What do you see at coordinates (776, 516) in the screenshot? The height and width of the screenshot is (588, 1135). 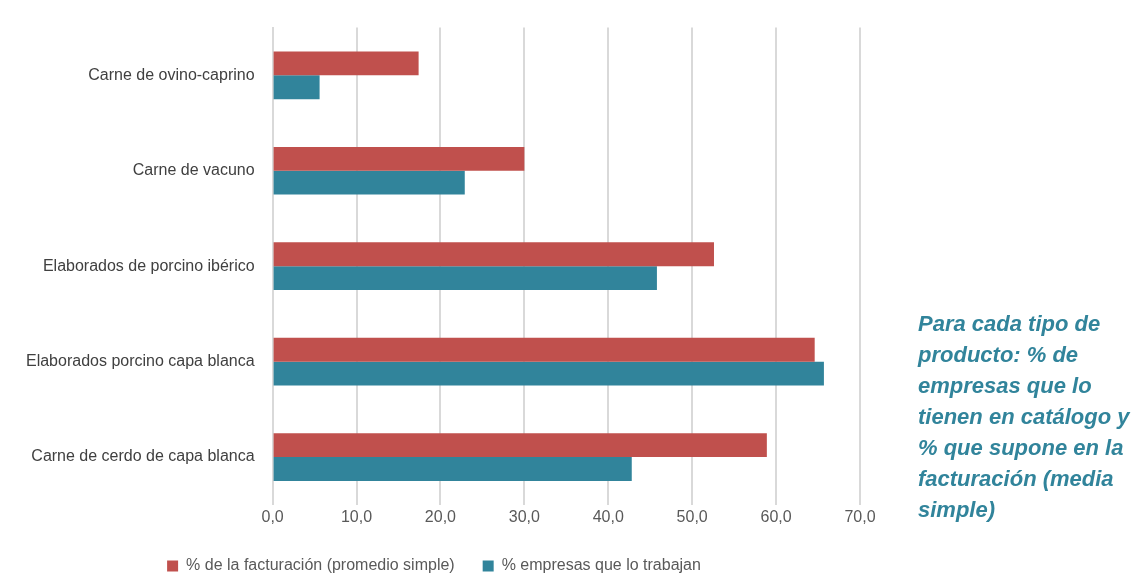 I see `x-tick-label: 60,0` at bounding box center [776, 516].